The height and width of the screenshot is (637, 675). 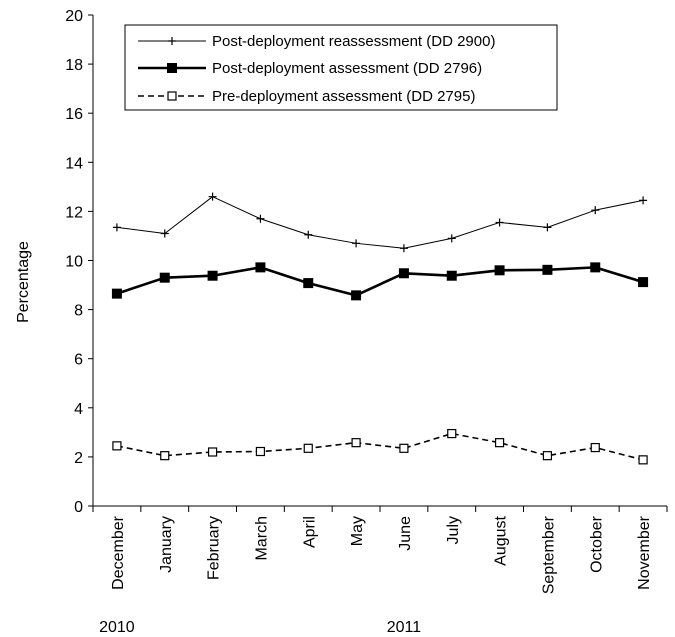 What do you see at coordinates (261, 538) in the screenshot?
I see `x-tick-label: March` at bounding box center [261, 538].